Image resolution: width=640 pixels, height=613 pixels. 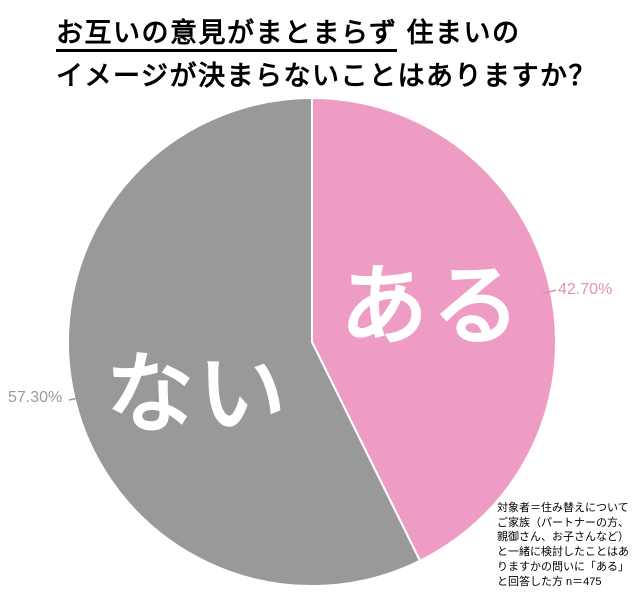 I want to click on footnote-line: と回答した方 n＝475, so click(x=549, y=581).